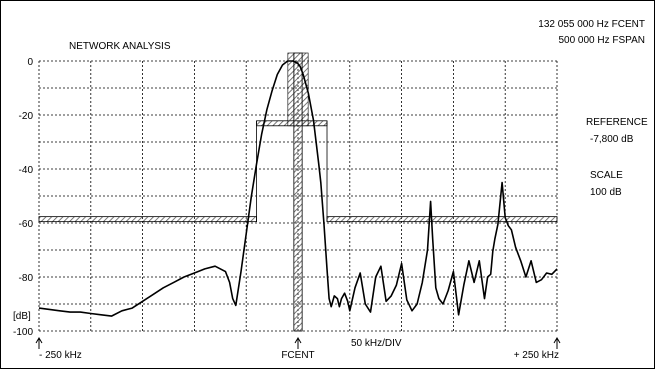  I want to click on mask-center-flank-right, so click(305, 89).